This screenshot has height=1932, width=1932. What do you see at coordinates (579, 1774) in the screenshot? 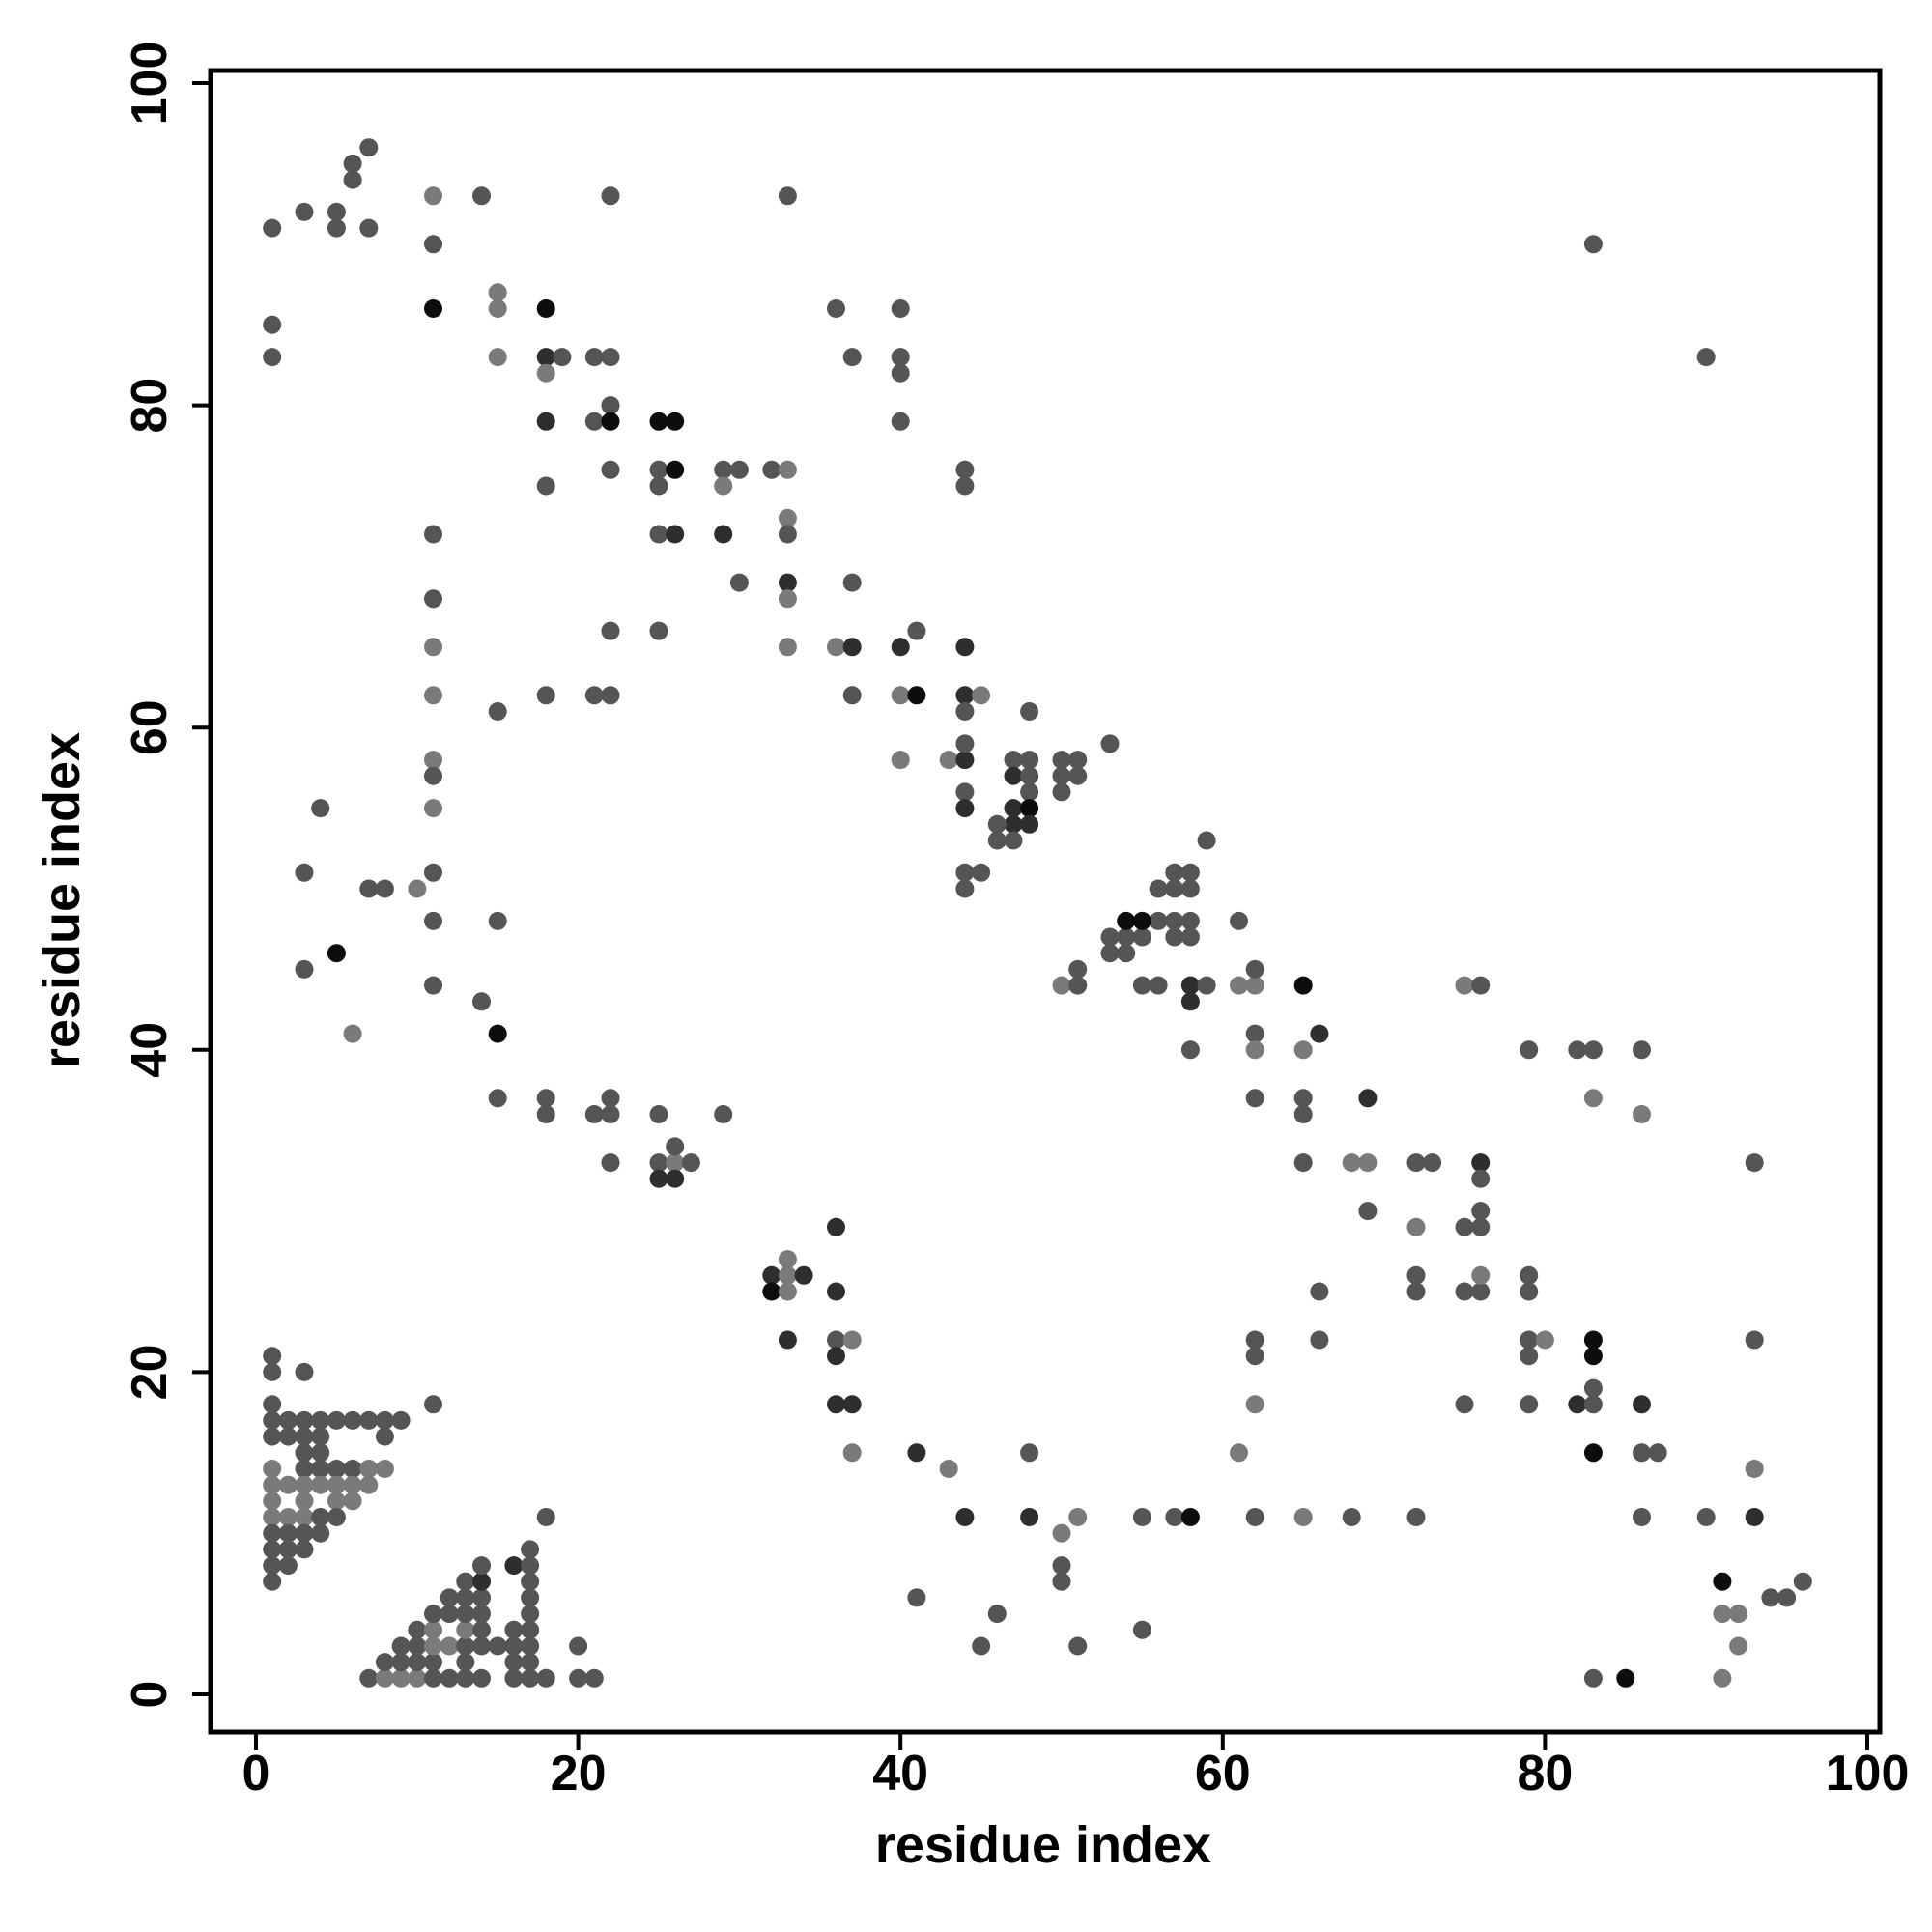
I see `x-tick-label: 20` at bounding box center [579, 1774].